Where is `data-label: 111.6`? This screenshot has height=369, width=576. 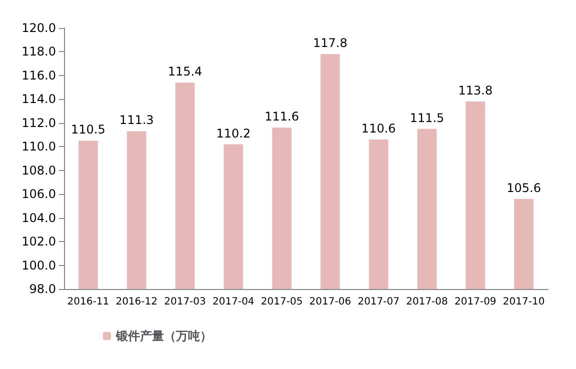
data-label: 111.6 is located at coordinates (281, 117).